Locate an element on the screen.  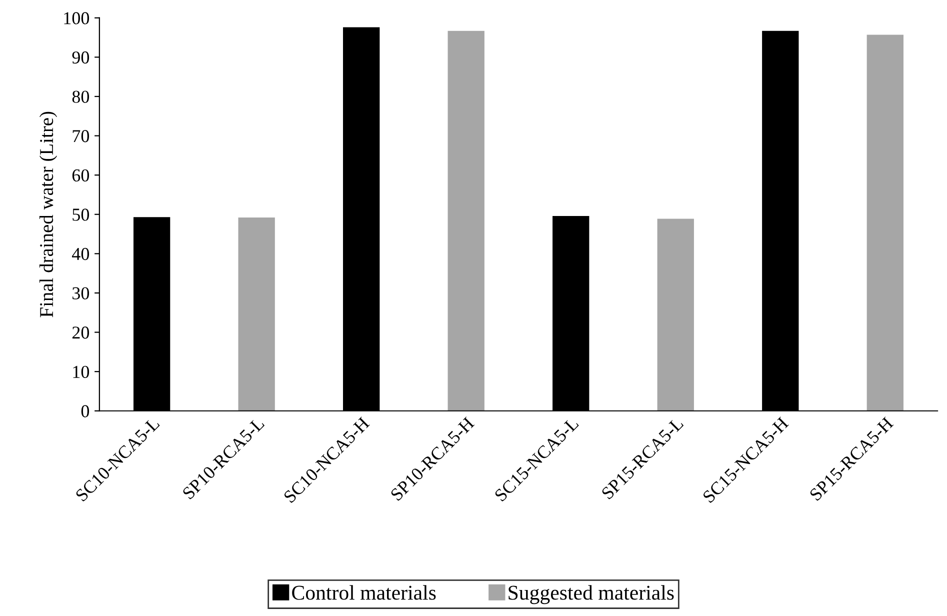
legend-label: Control materials is located at coordinates (364, 592).